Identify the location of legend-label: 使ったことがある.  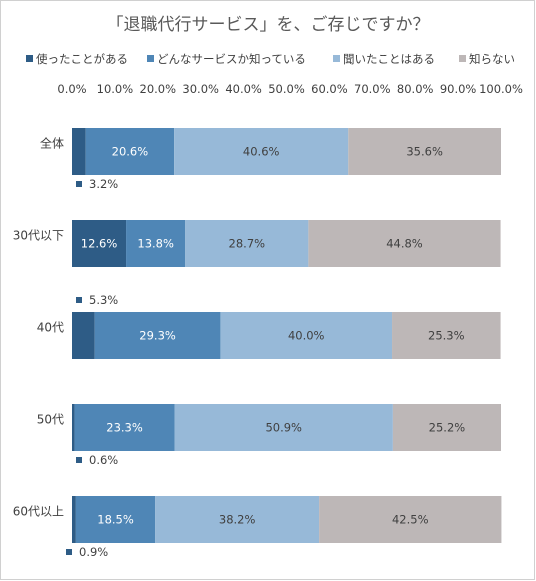
(82, 59).